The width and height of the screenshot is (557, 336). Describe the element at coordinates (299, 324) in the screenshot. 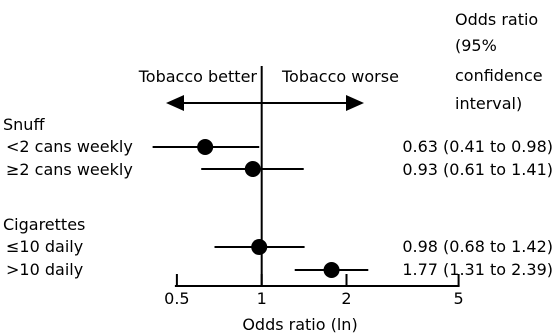

I see `x-axis-label: Odds ratio (ln)` at that location.